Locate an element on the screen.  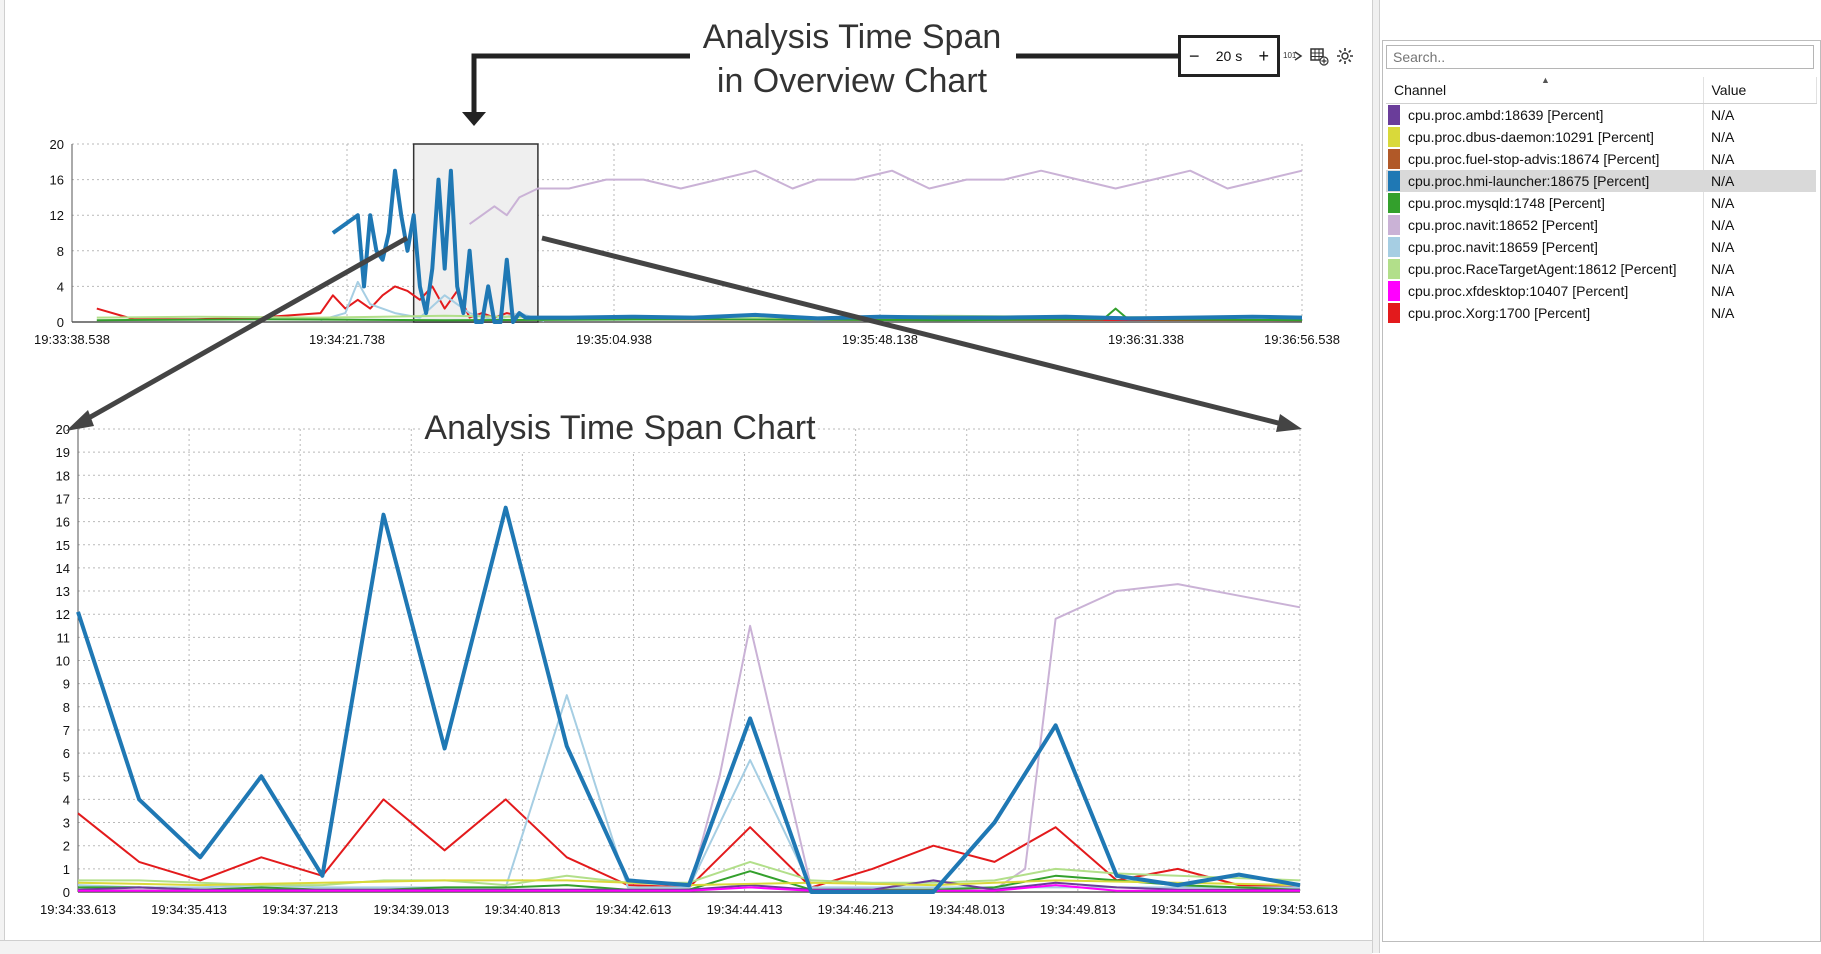
y-tick-label: 0 is located at coordinates (60, 322).